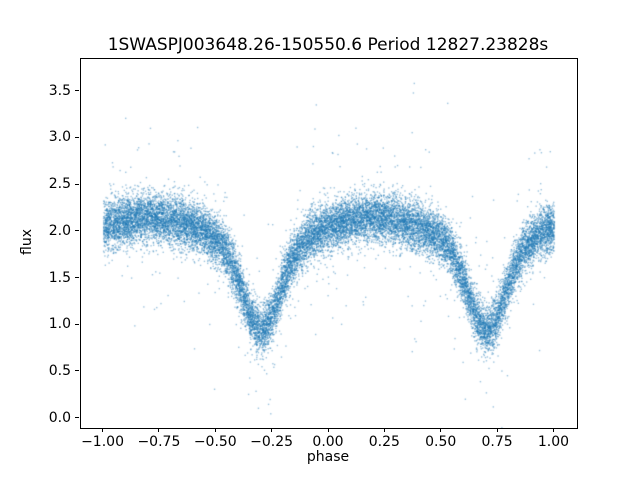 Image resolution: width=640 pixels, height=480 pixels. What do you see at coordinates (59, 277) in the screenshot?
I see `y-tick-label: 1.5` at bounding box center [59, 277].